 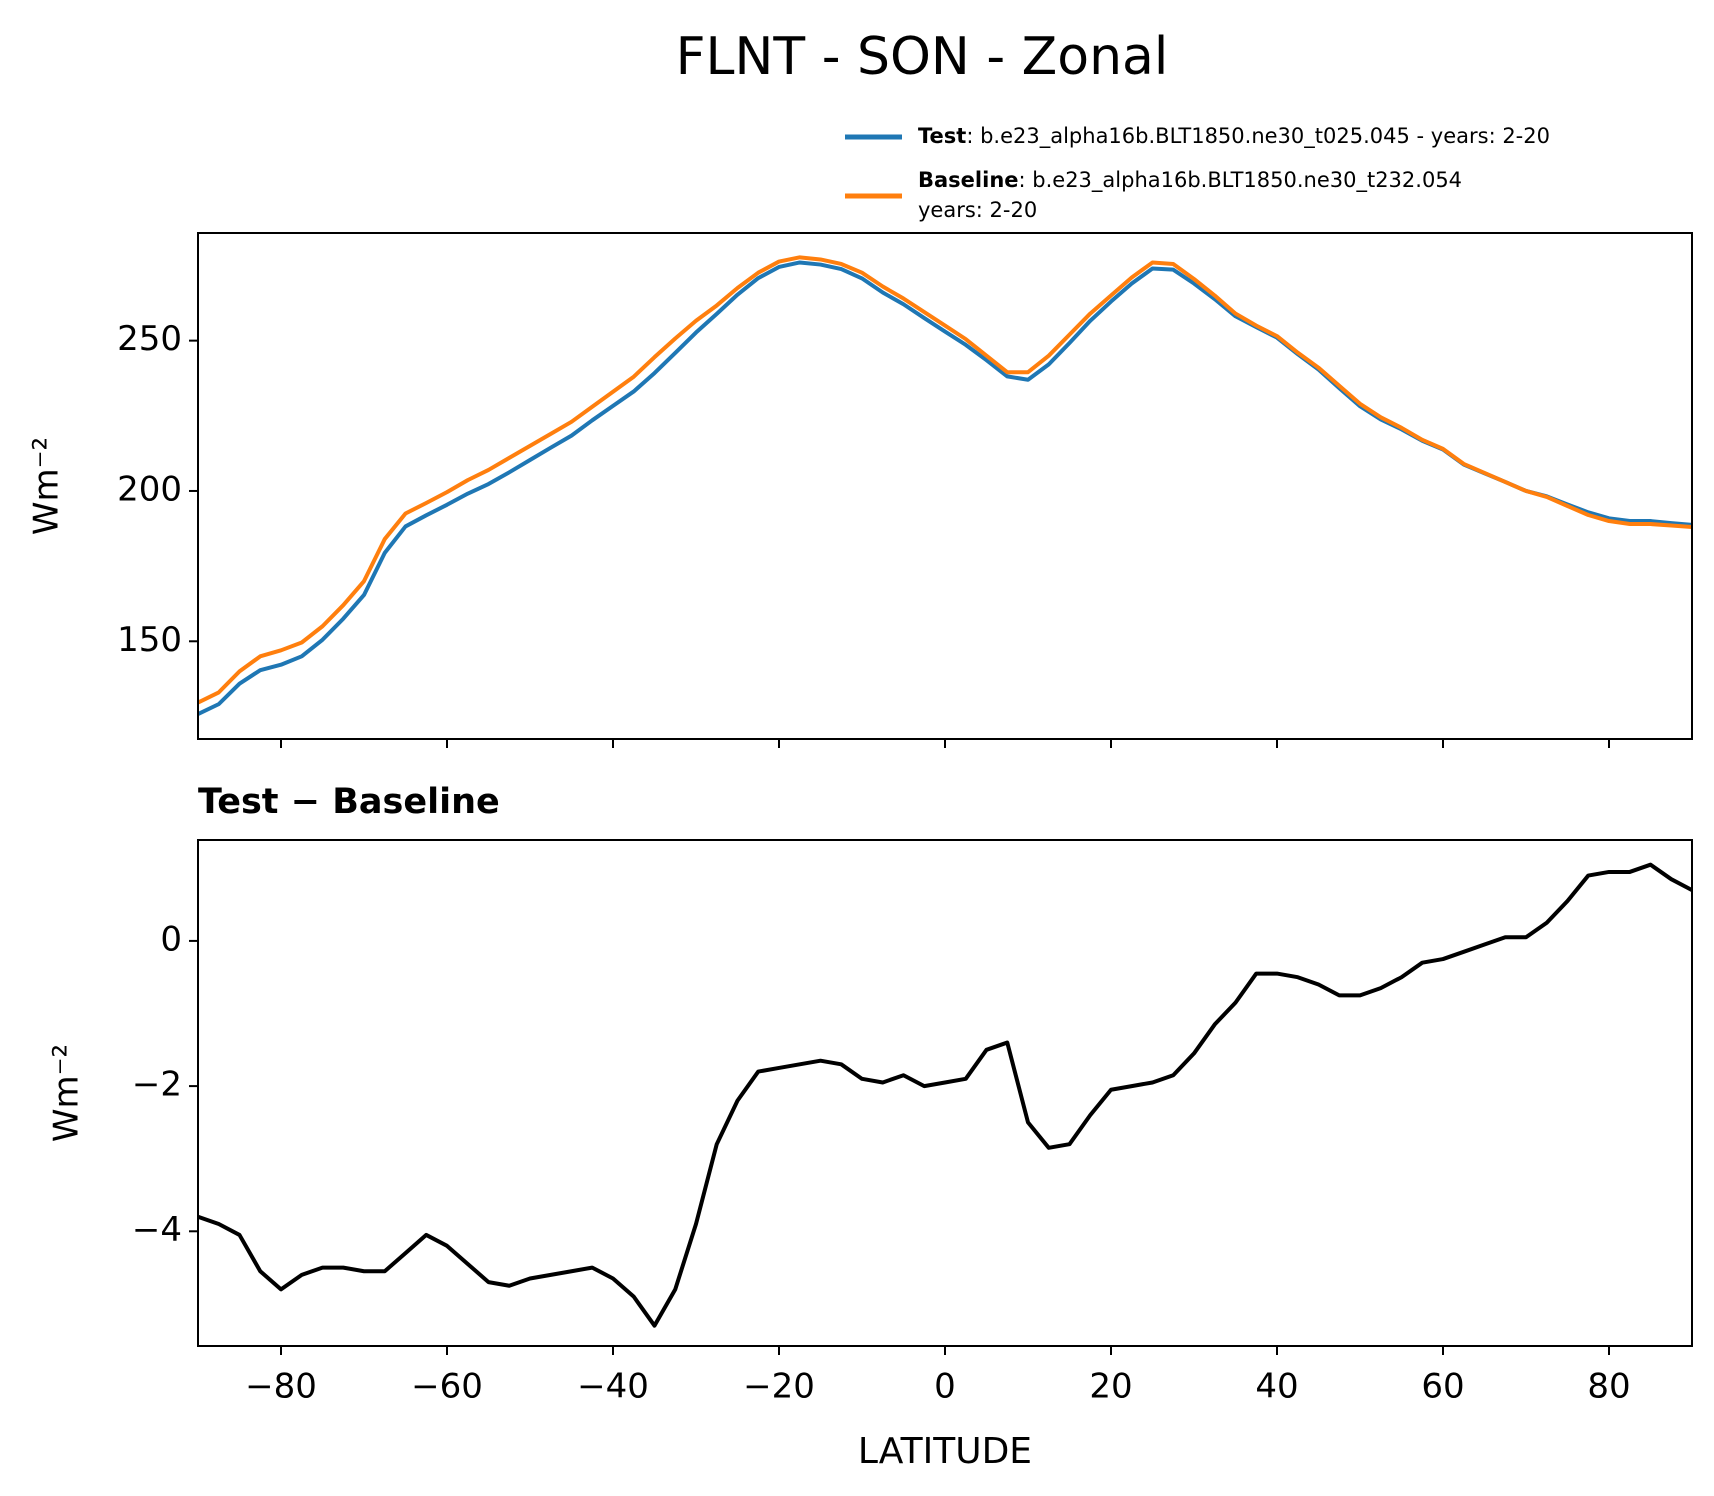 I want to click on chart-title: FLNT - SON - Zonal, so click(x=922, y=57).